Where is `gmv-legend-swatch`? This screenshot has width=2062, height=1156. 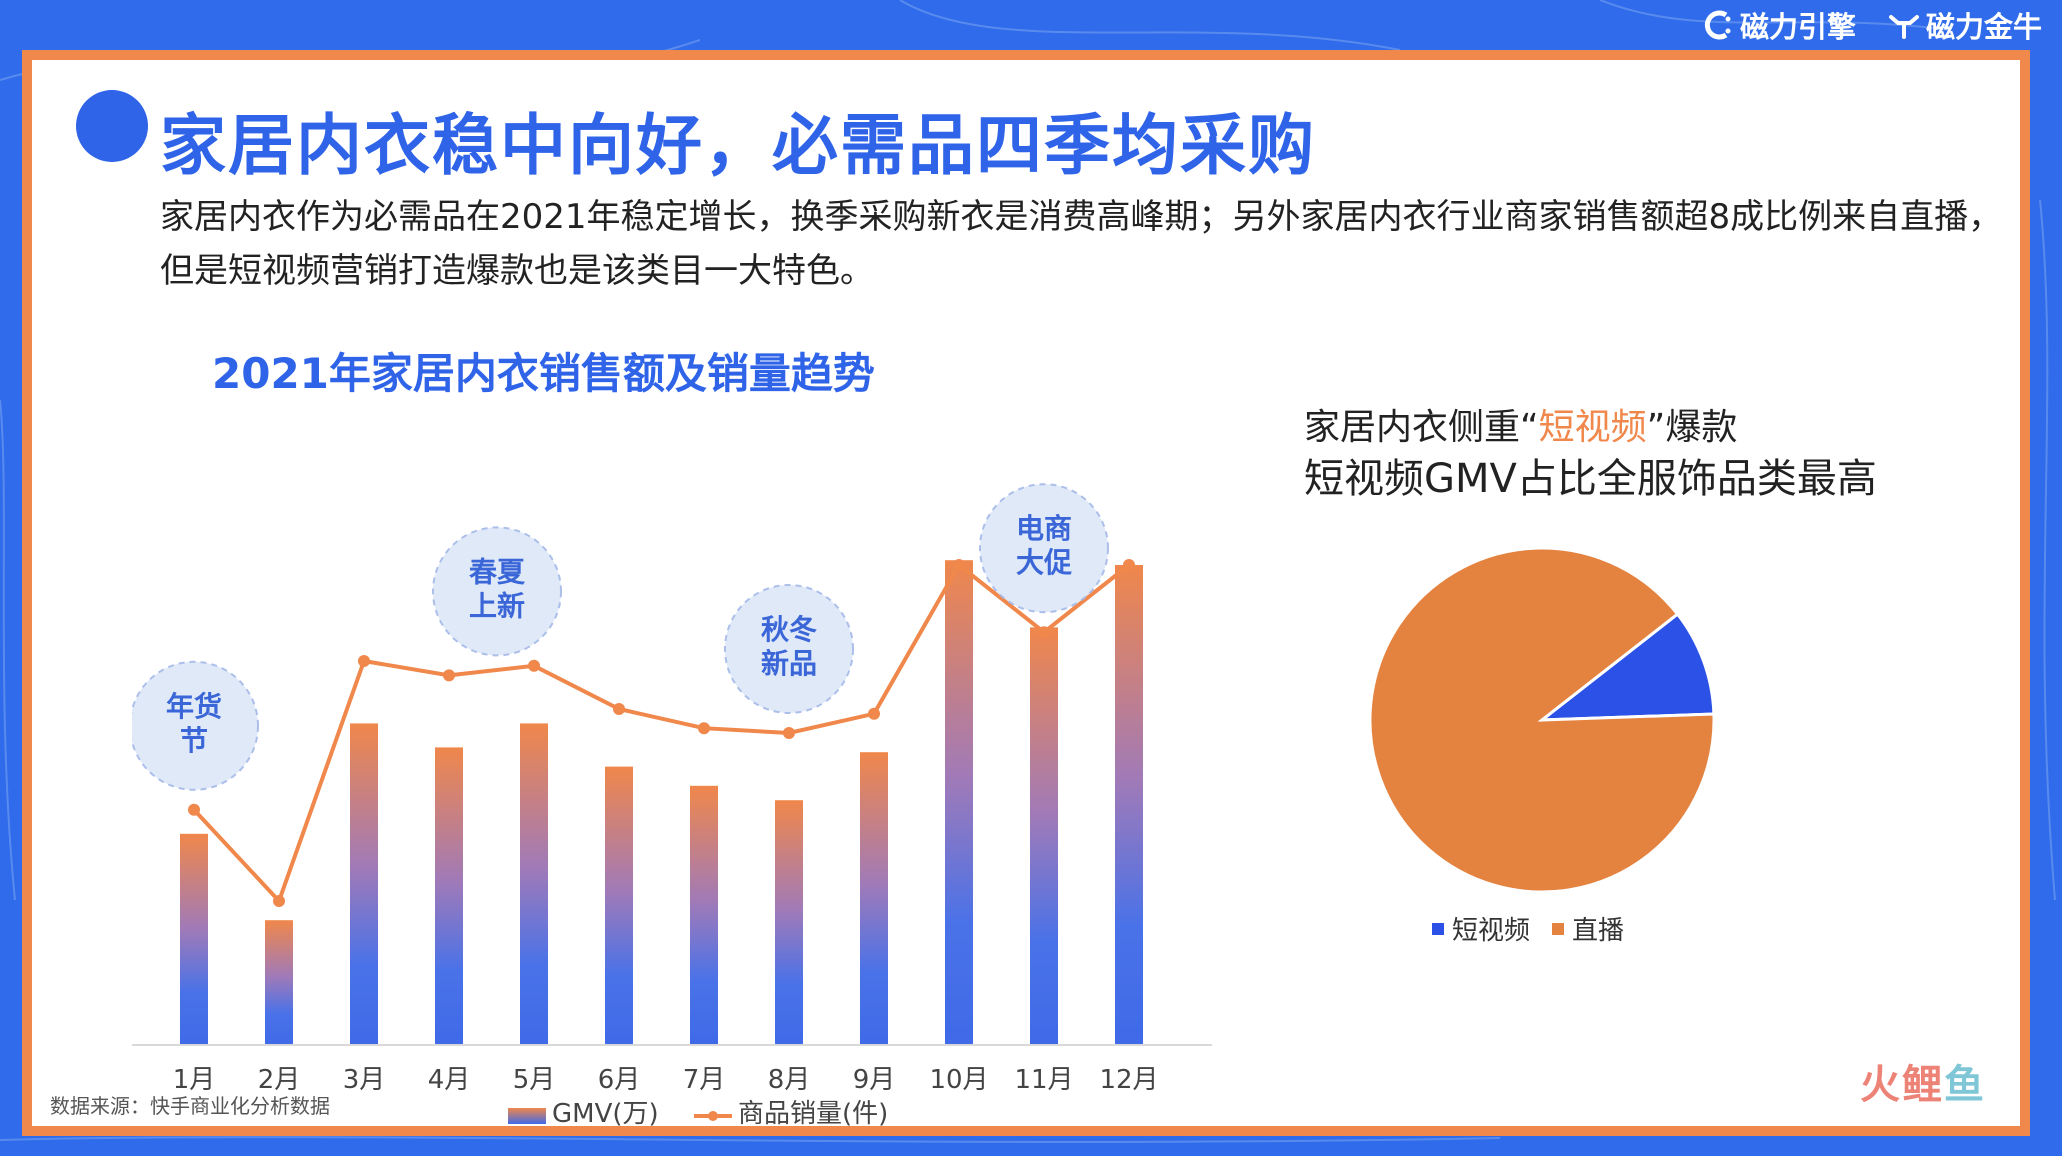
gmv-legend-swatch is located at coordinates (527, 1116).